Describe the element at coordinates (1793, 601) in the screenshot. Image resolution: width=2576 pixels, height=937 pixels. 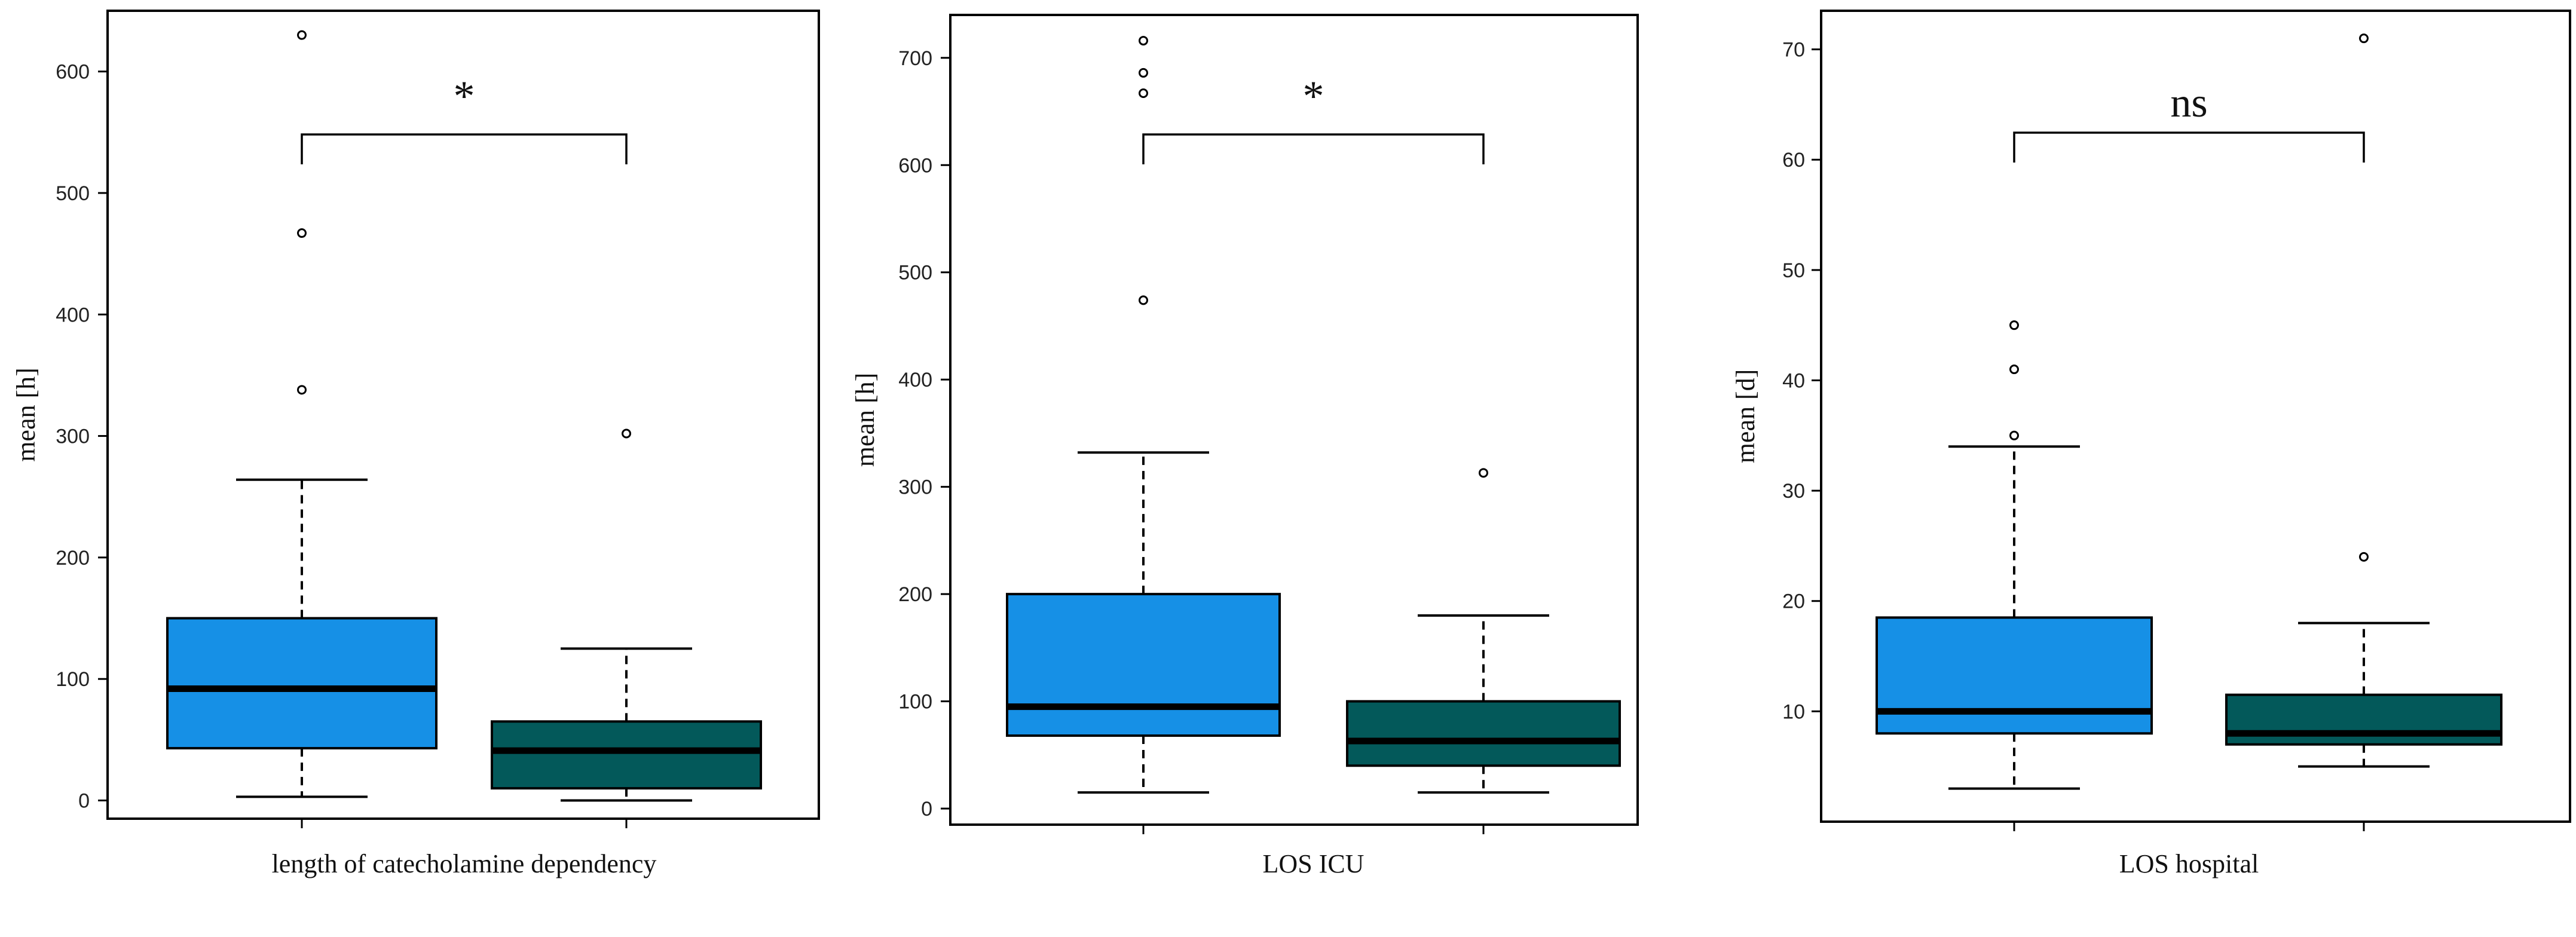
I see `y-tick-label: 20` at that location.